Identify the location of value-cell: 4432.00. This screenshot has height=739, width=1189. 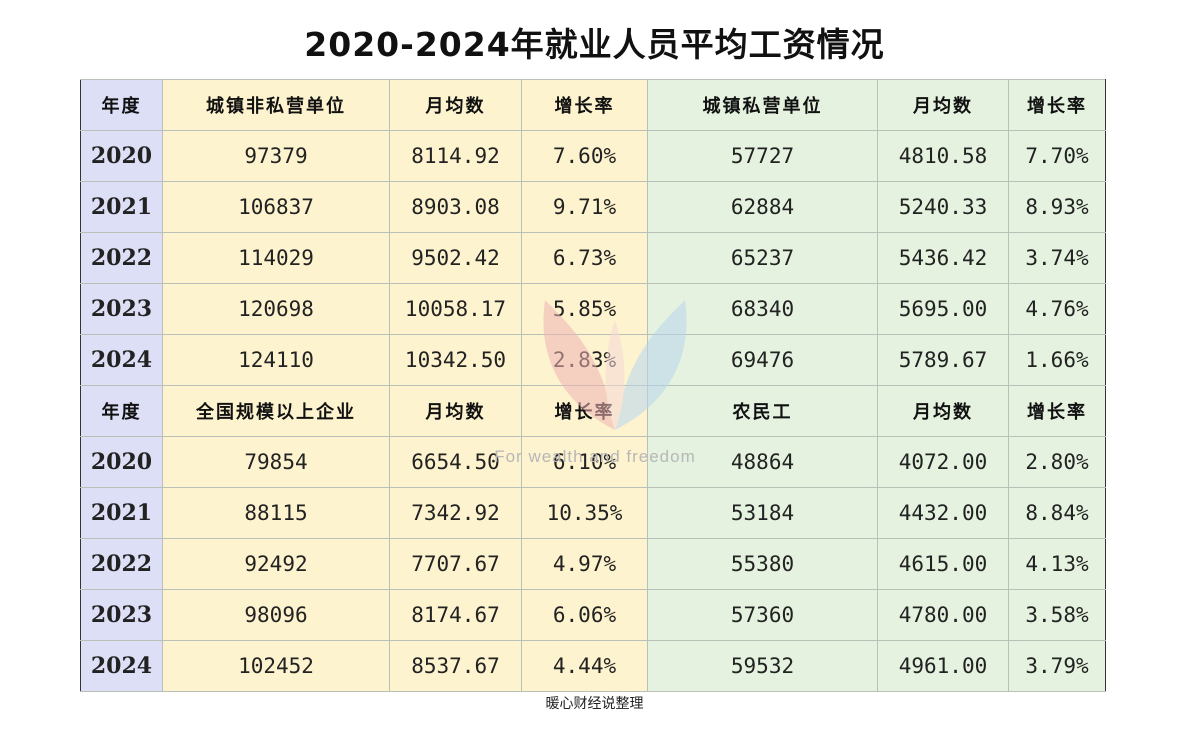
(943, 513).